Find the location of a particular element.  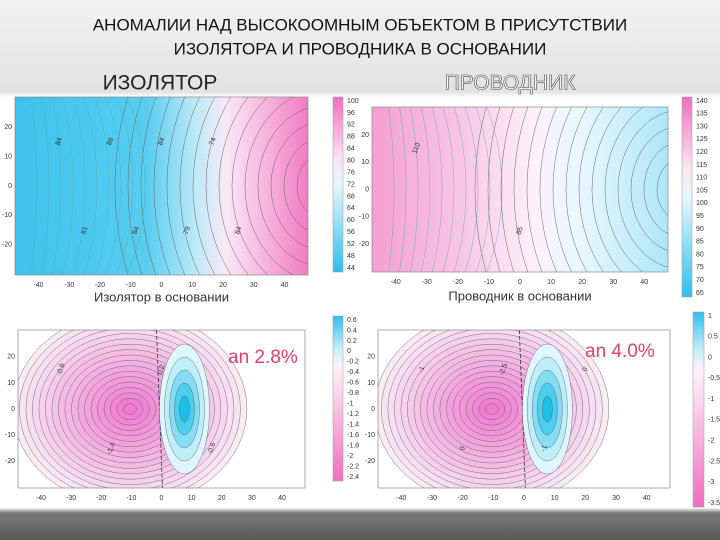

colorbar is located at coordinates (338, 184).